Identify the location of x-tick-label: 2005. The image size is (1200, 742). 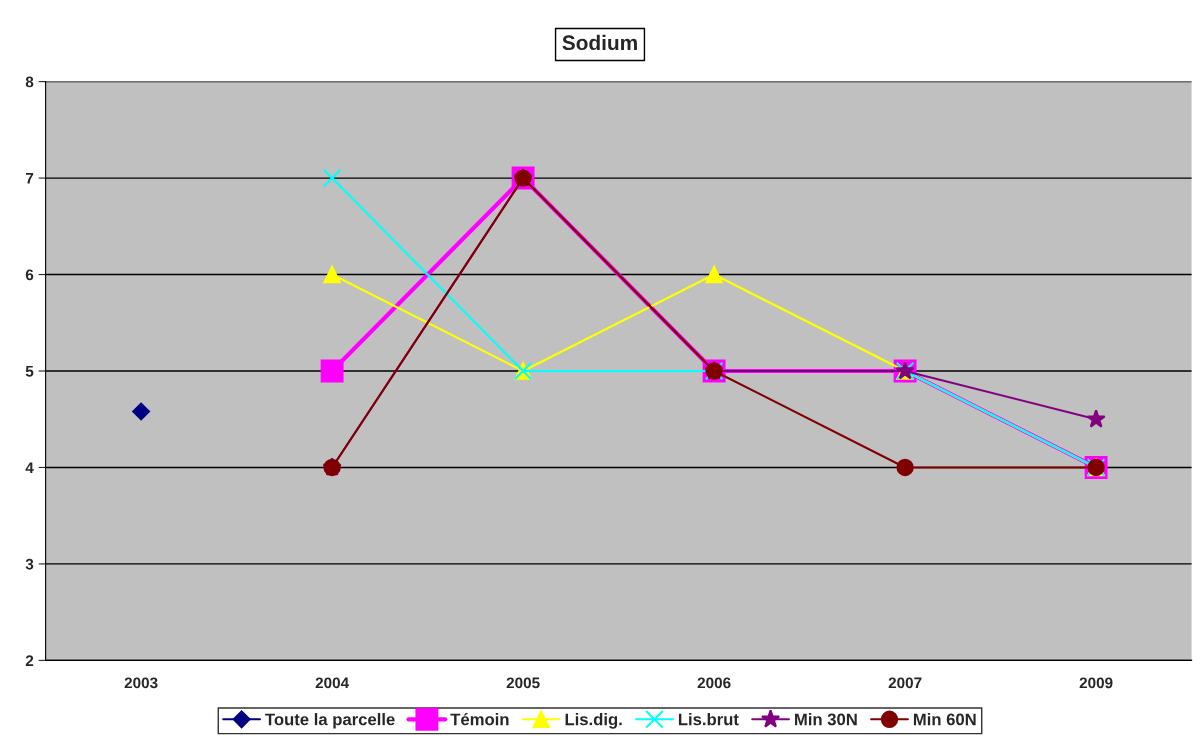
(523, 683).